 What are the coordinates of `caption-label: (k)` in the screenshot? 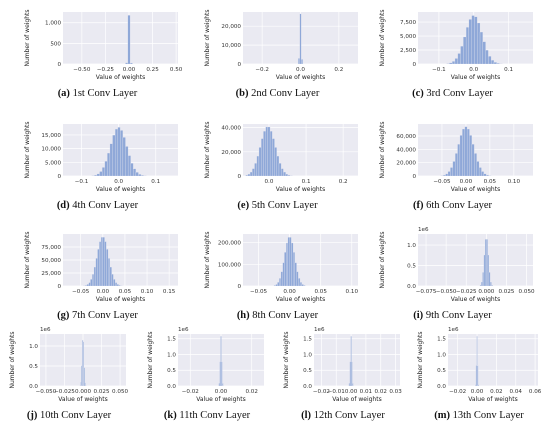 It's located at (170, 415).